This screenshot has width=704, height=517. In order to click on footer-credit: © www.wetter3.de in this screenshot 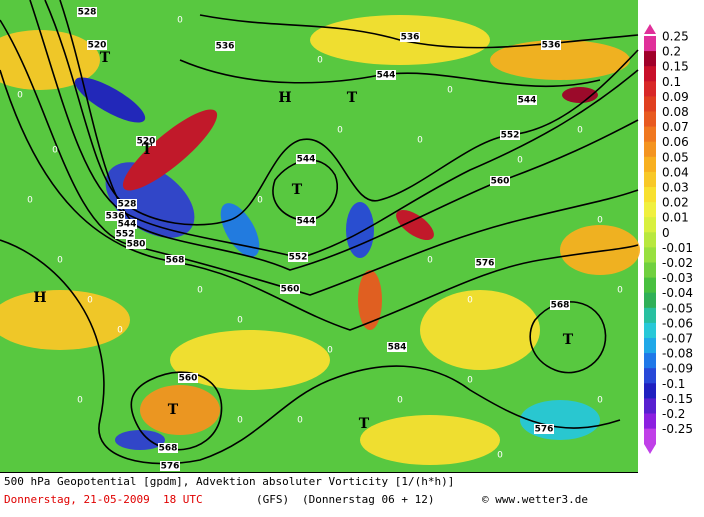, I will do `click(535, 499)`.